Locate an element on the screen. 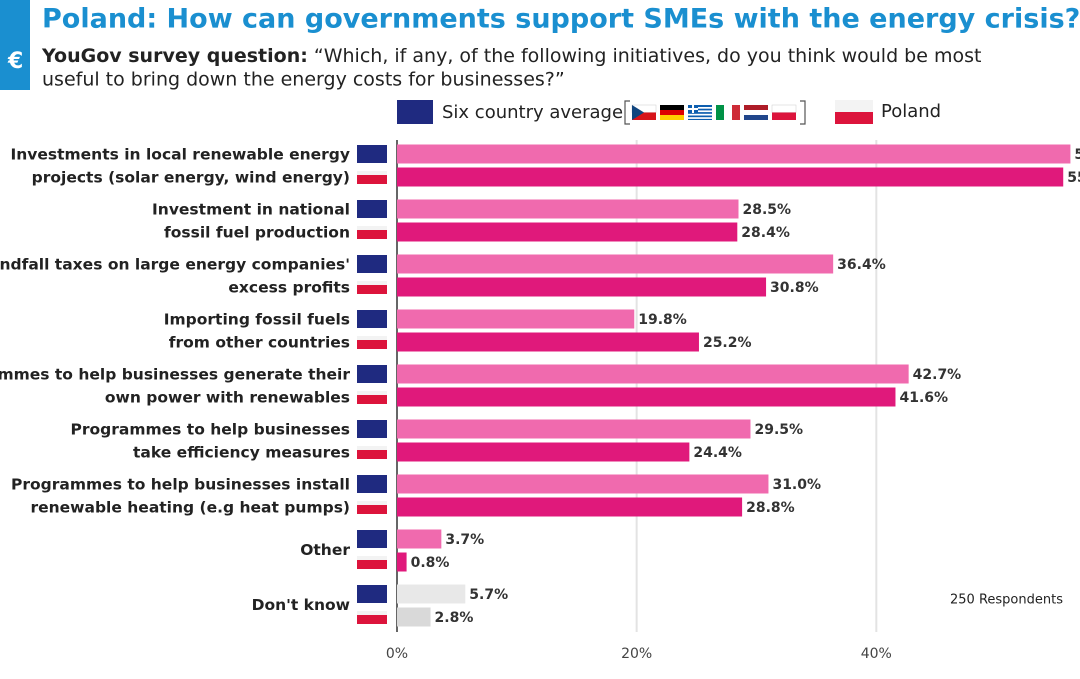 The image size is (1080, 679). legend-bracket is located at coordinates (715, 112).